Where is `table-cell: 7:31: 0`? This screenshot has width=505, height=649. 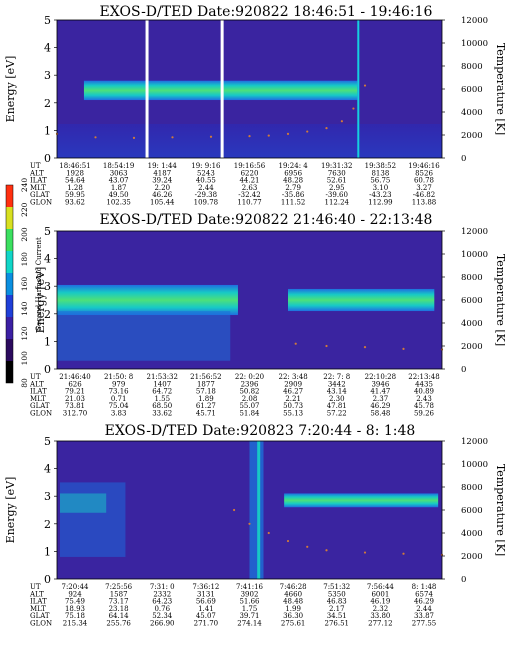 table-cell: 7:31: 0 is located at coordinates (162, 587).